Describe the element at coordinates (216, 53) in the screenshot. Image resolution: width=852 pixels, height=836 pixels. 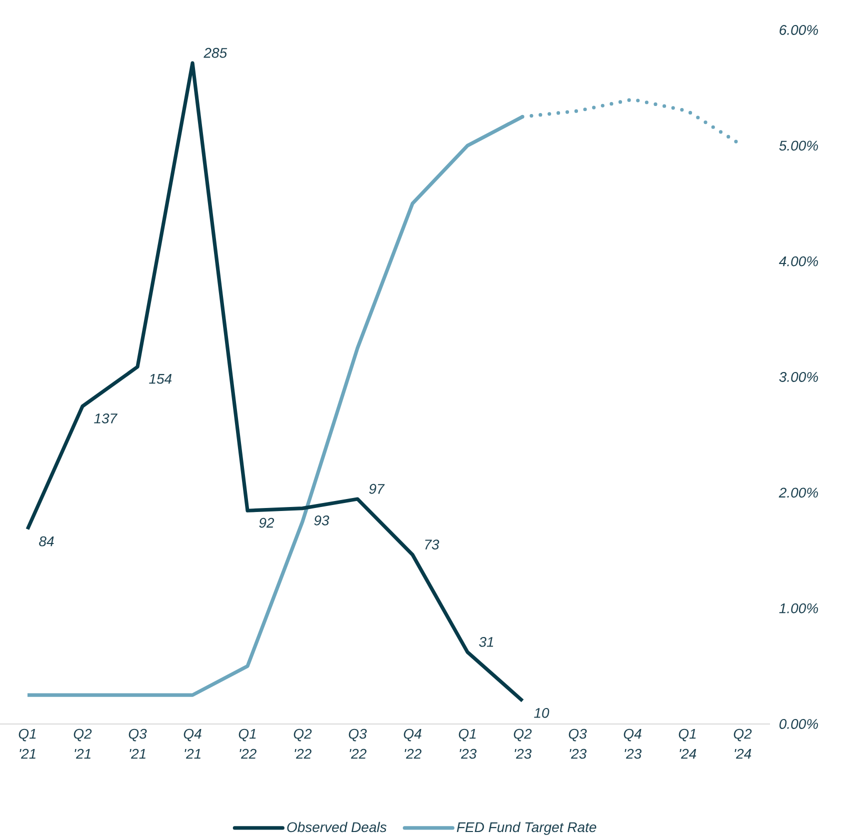
I see `data-label: 285` at that location.